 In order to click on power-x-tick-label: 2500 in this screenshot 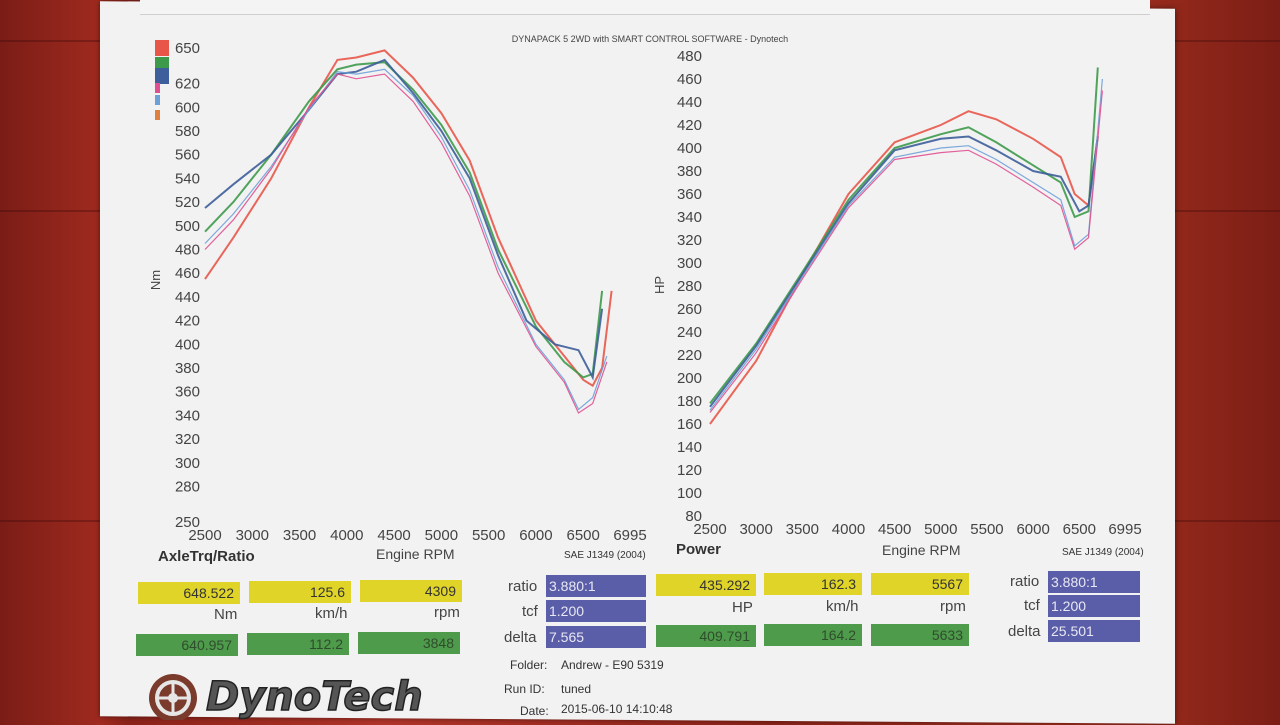, I will do `click(709, 529)`.